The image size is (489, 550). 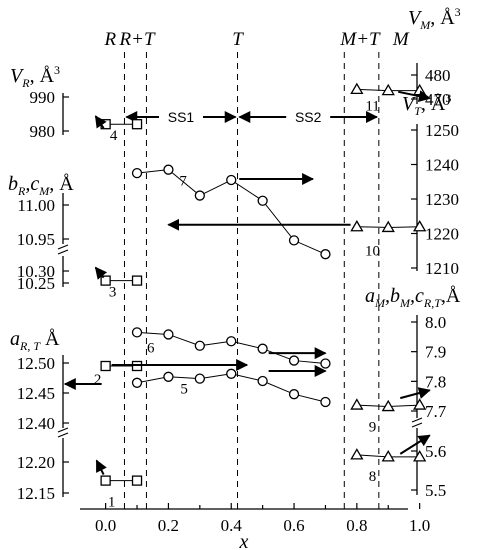 What do you see at coordinates (436, 411) in the screenshot?
I see `am-bm-crt-tick-label: 7.7` at bounding box center [436, 411].